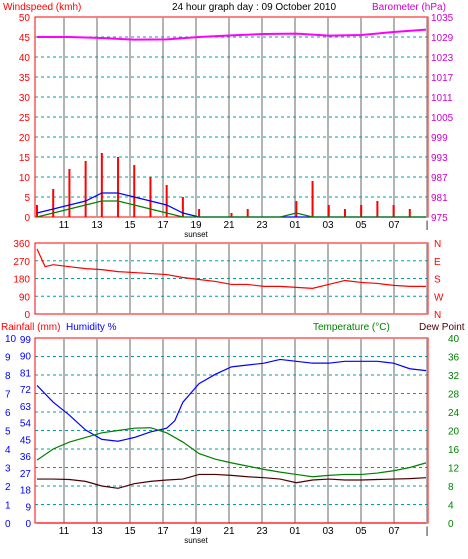  I want to click on temperature-tick-label: 0, so click(451, 524).